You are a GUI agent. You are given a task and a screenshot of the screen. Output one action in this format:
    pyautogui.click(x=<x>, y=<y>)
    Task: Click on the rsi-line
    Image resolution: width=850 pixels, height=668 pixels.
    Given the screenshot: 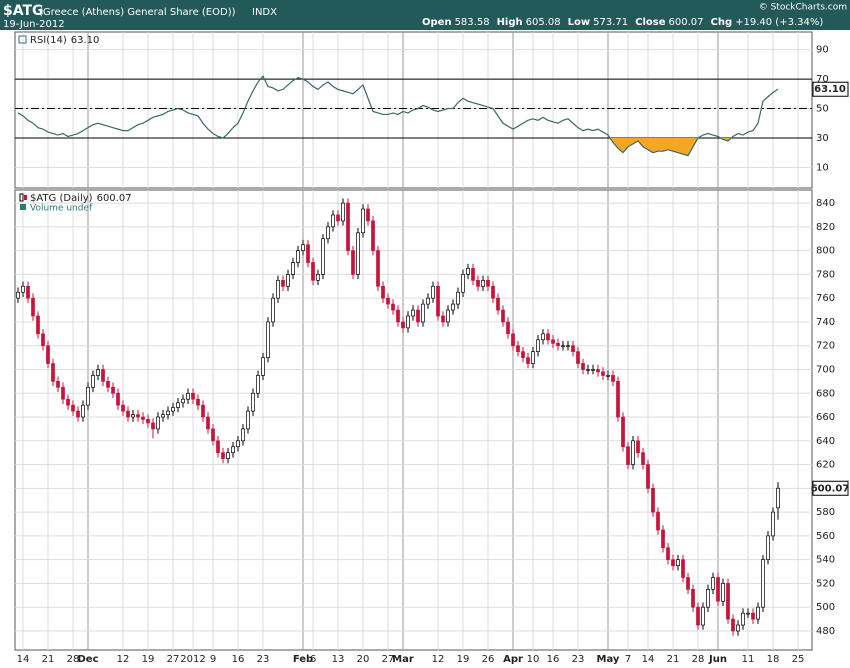 What is the action you would take?
    pyautogui.click(x=398, y=116)
    